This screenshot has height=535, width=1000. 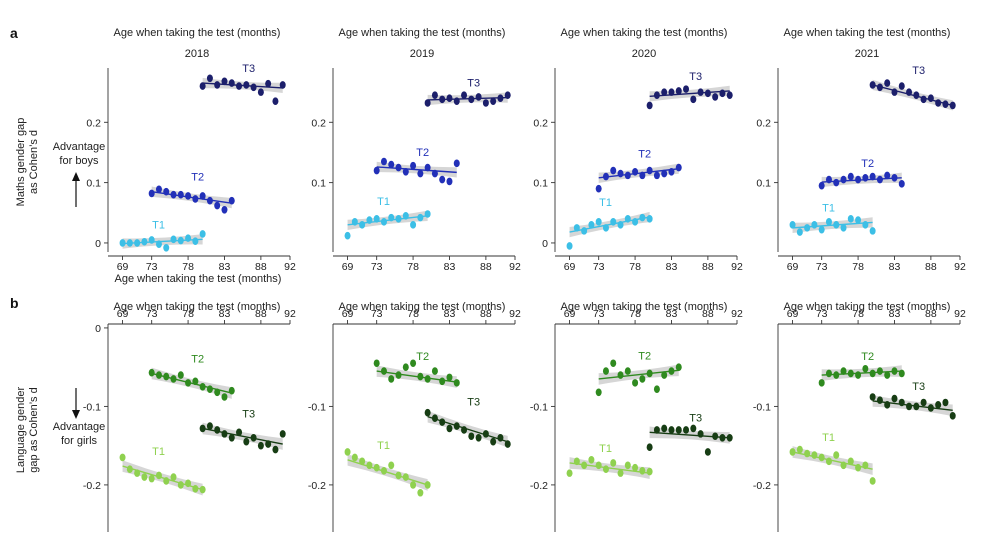 What do you see at coordinates (123, 267) in the screenshot?
I see `maths-2018-x-tick-label: 69` at bounding box center [123, 267].